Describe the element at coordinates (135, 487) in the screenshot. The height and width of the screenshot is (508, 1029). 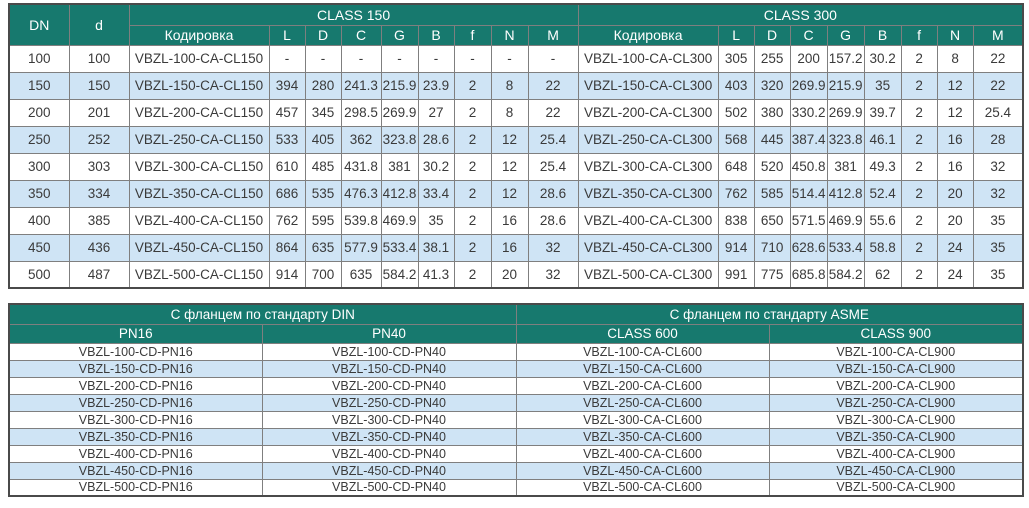
I see `flange-code-cell-0: VBZL-500-CD-PN16` at that location.